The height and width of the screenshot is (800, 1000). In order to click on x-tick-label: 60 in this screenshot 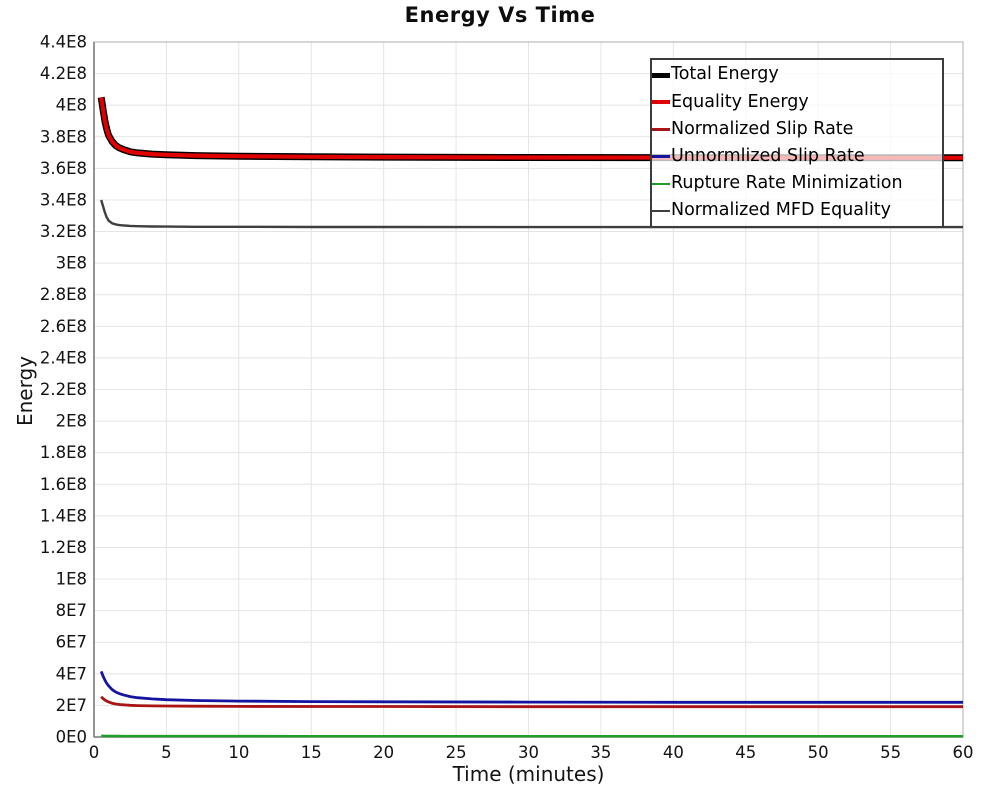, I will do `click(963, 752)`.